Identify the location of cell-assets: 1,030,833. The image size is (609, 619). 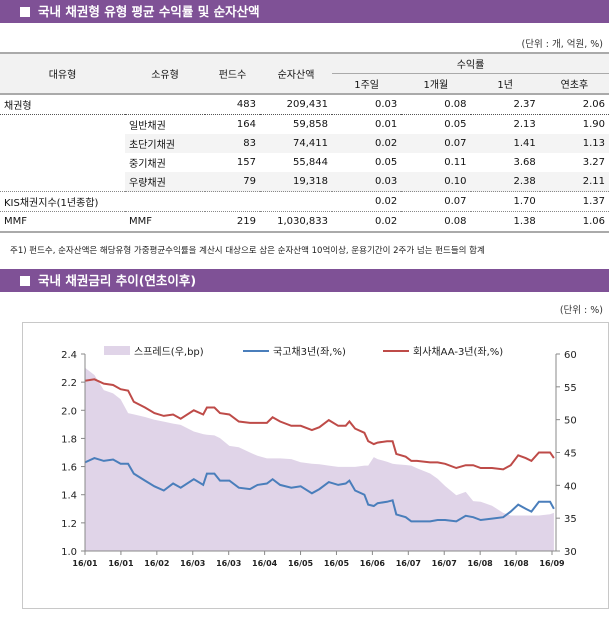
(302, 221).